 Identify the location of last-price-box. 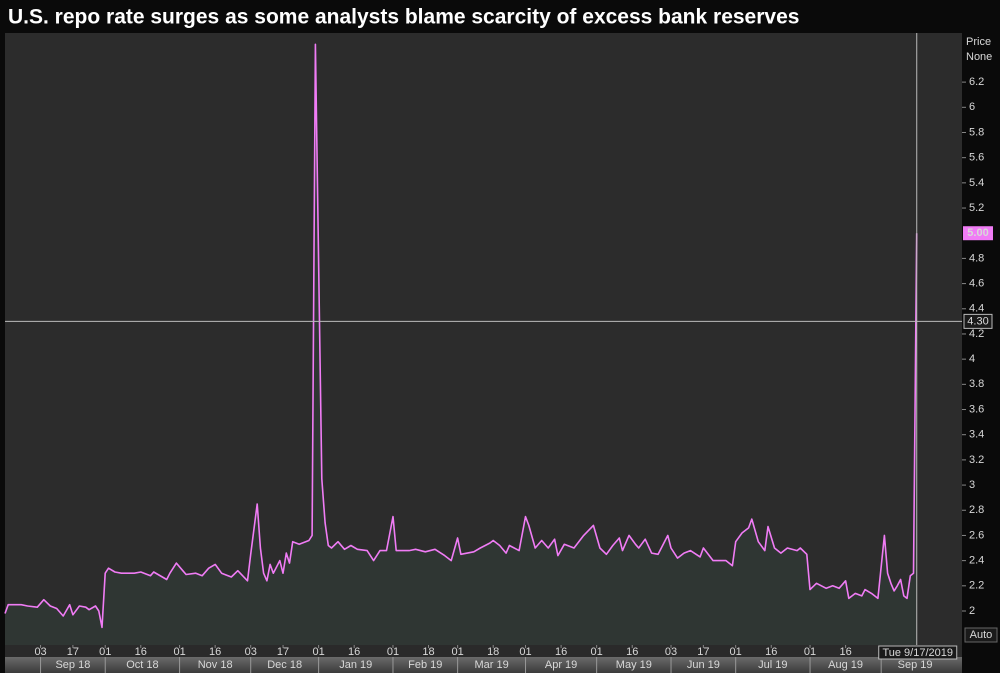
(978, 233).